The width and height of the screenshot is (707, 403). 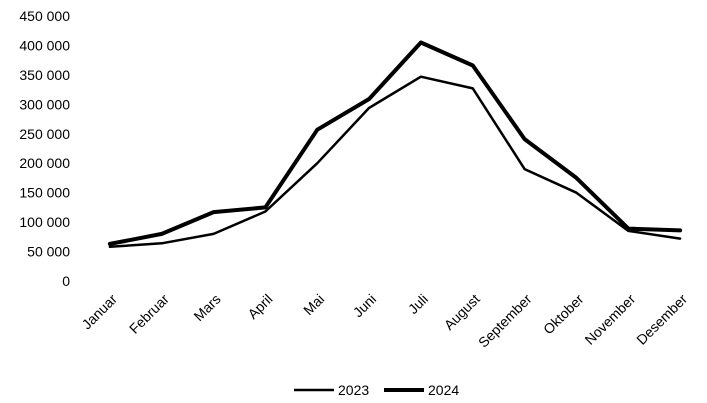 I want to click on x-tick-label: Desember, so click(x=661, y=319).